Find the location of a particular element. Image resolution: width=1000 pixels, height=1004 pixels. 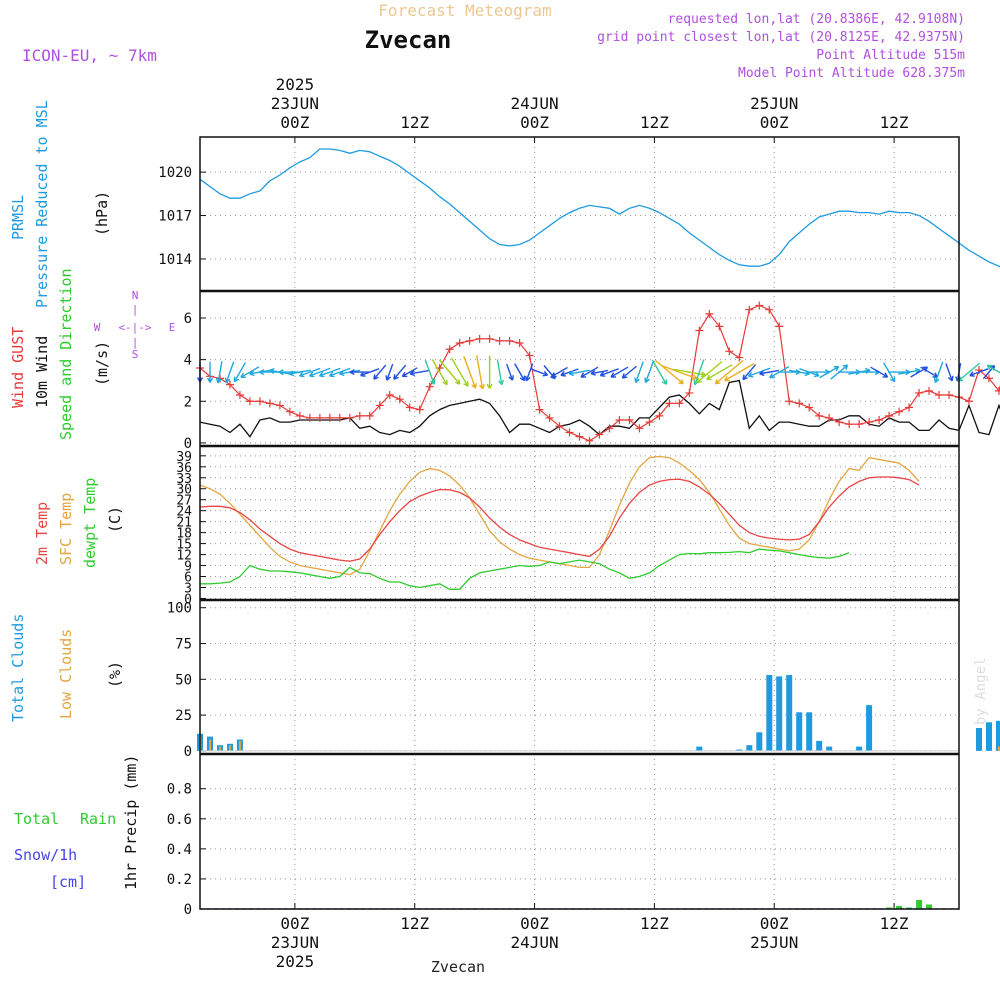

top-time-label: 00Z is located at coordinates (534, 122).